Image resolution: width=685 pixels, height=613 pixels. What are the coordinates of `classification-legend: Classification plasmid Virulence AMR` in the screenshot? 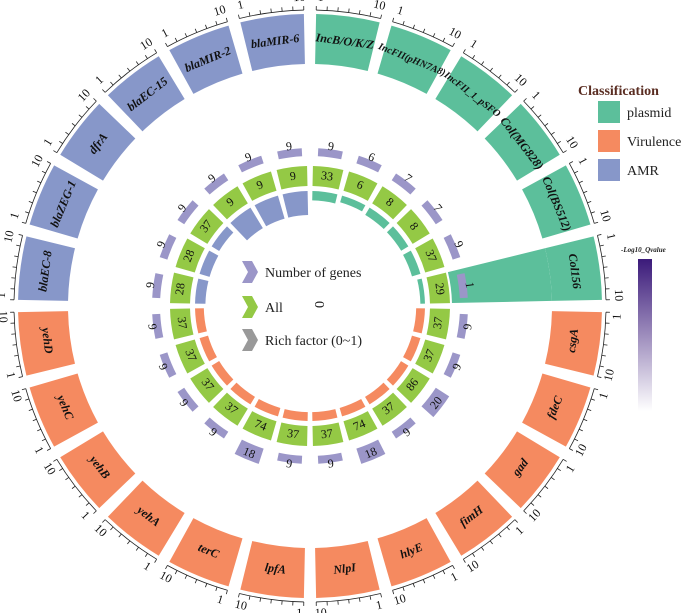 It's located at (629, 132).